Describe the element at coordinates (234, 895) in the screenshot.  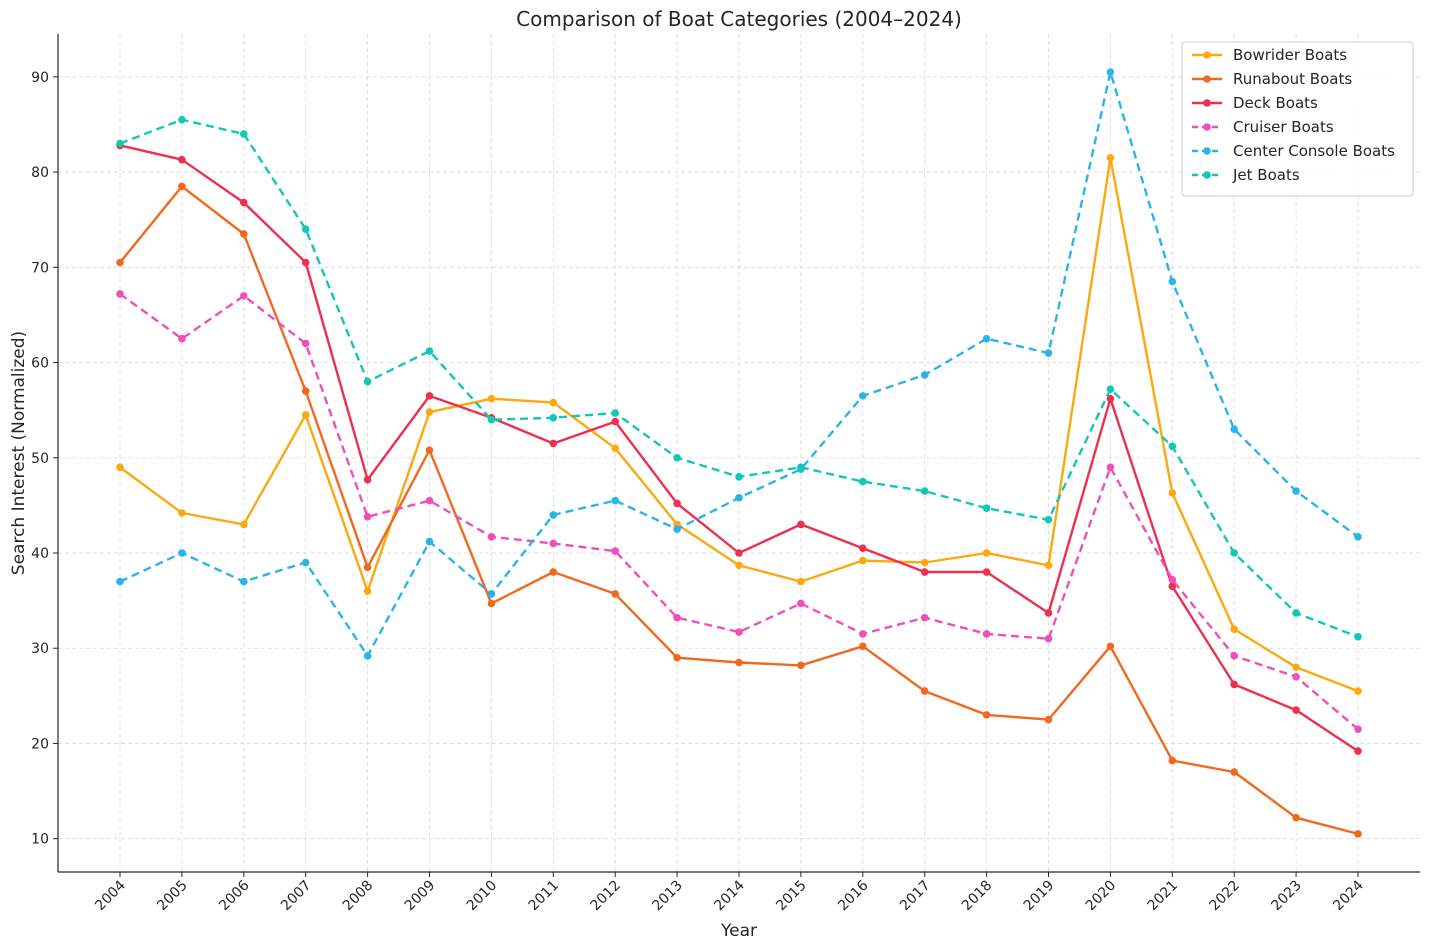
I see `x-tick-label: 2006` at that location.